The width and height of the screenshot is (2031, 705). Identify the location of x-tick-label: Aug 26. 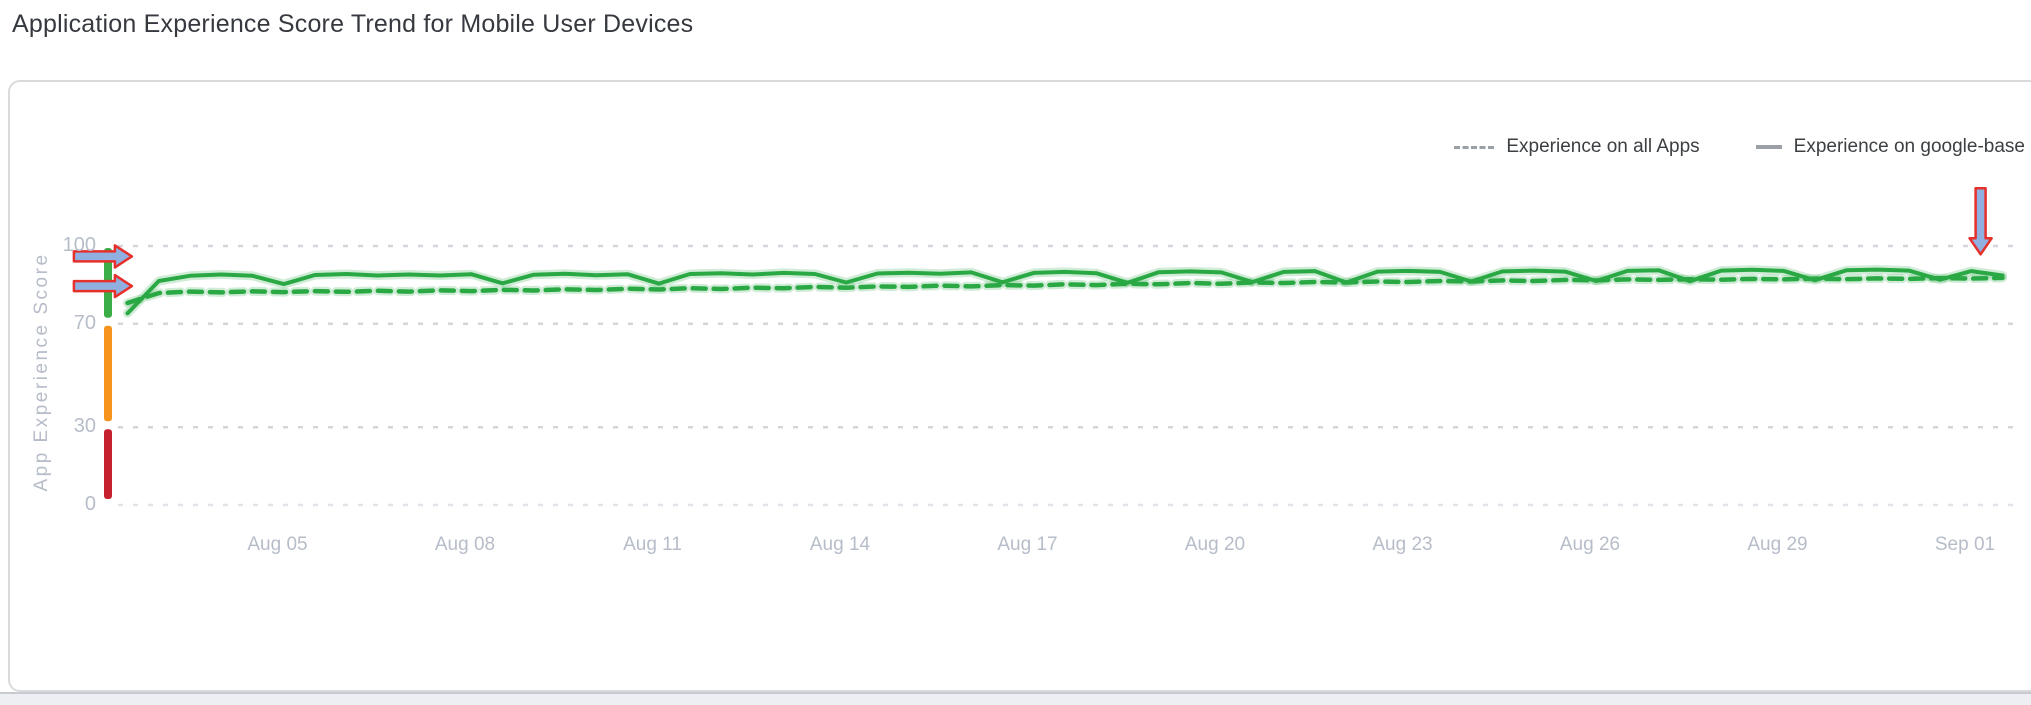
(1590, 544).